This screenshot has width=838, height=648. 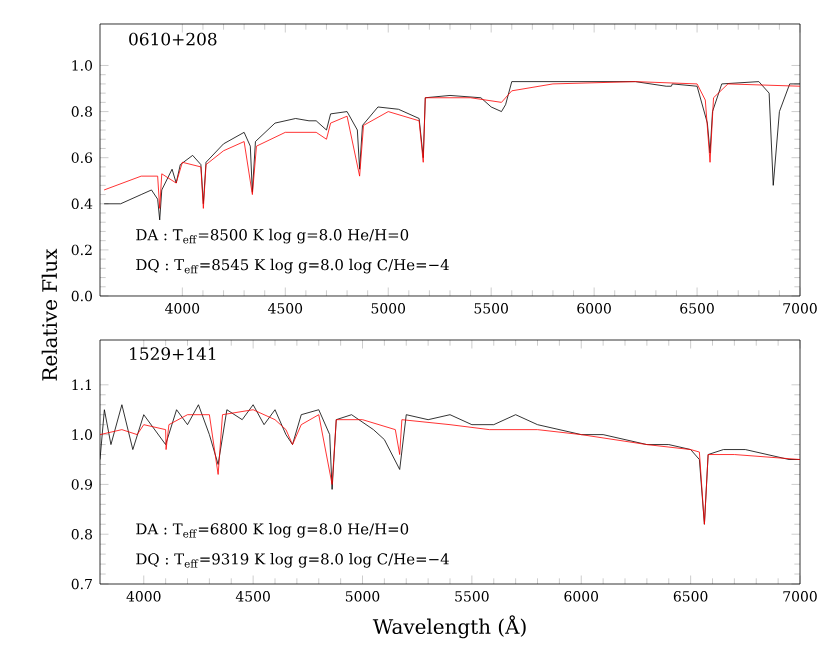 I want to click on chart-title: 0610+208, so click(x=173, y=39).